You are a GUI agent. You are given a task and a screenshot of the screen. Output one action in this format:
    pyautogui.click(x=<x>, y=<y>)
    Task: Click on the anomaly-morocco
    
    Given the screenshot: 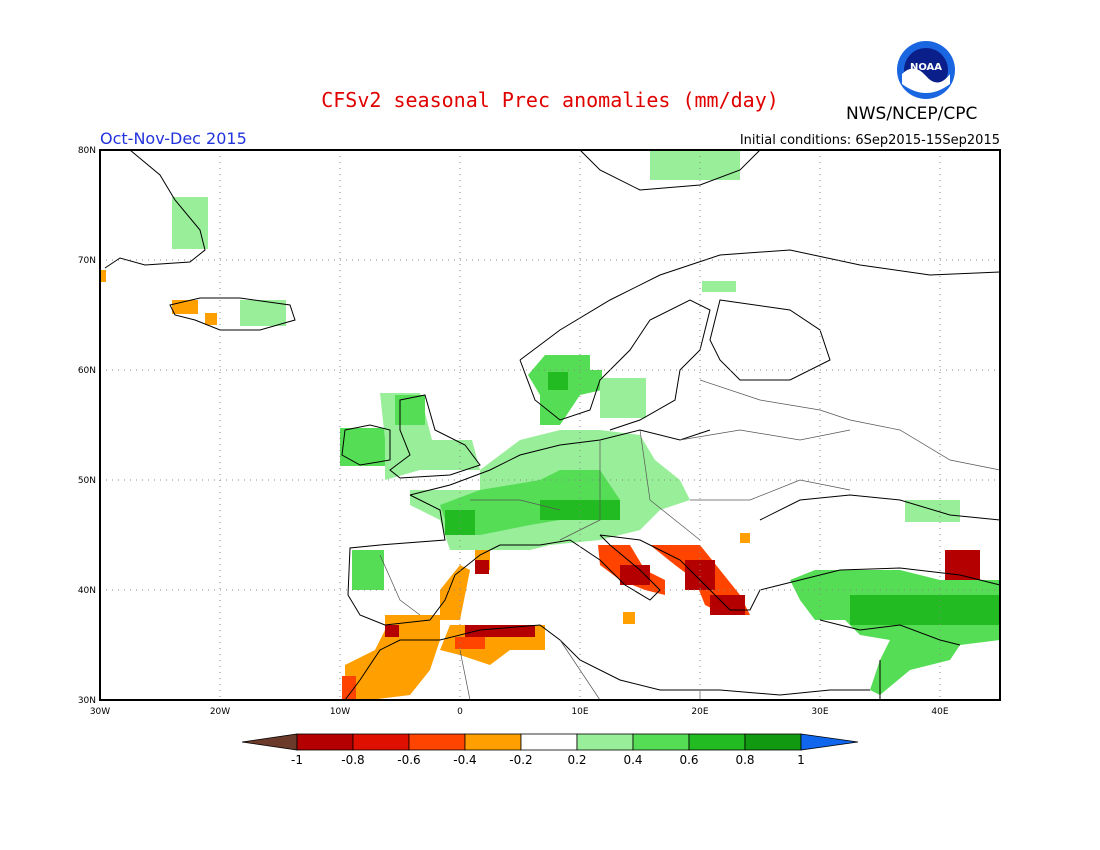 What is the action you would take?
    pyautogui.click(x=392, y=657)
    